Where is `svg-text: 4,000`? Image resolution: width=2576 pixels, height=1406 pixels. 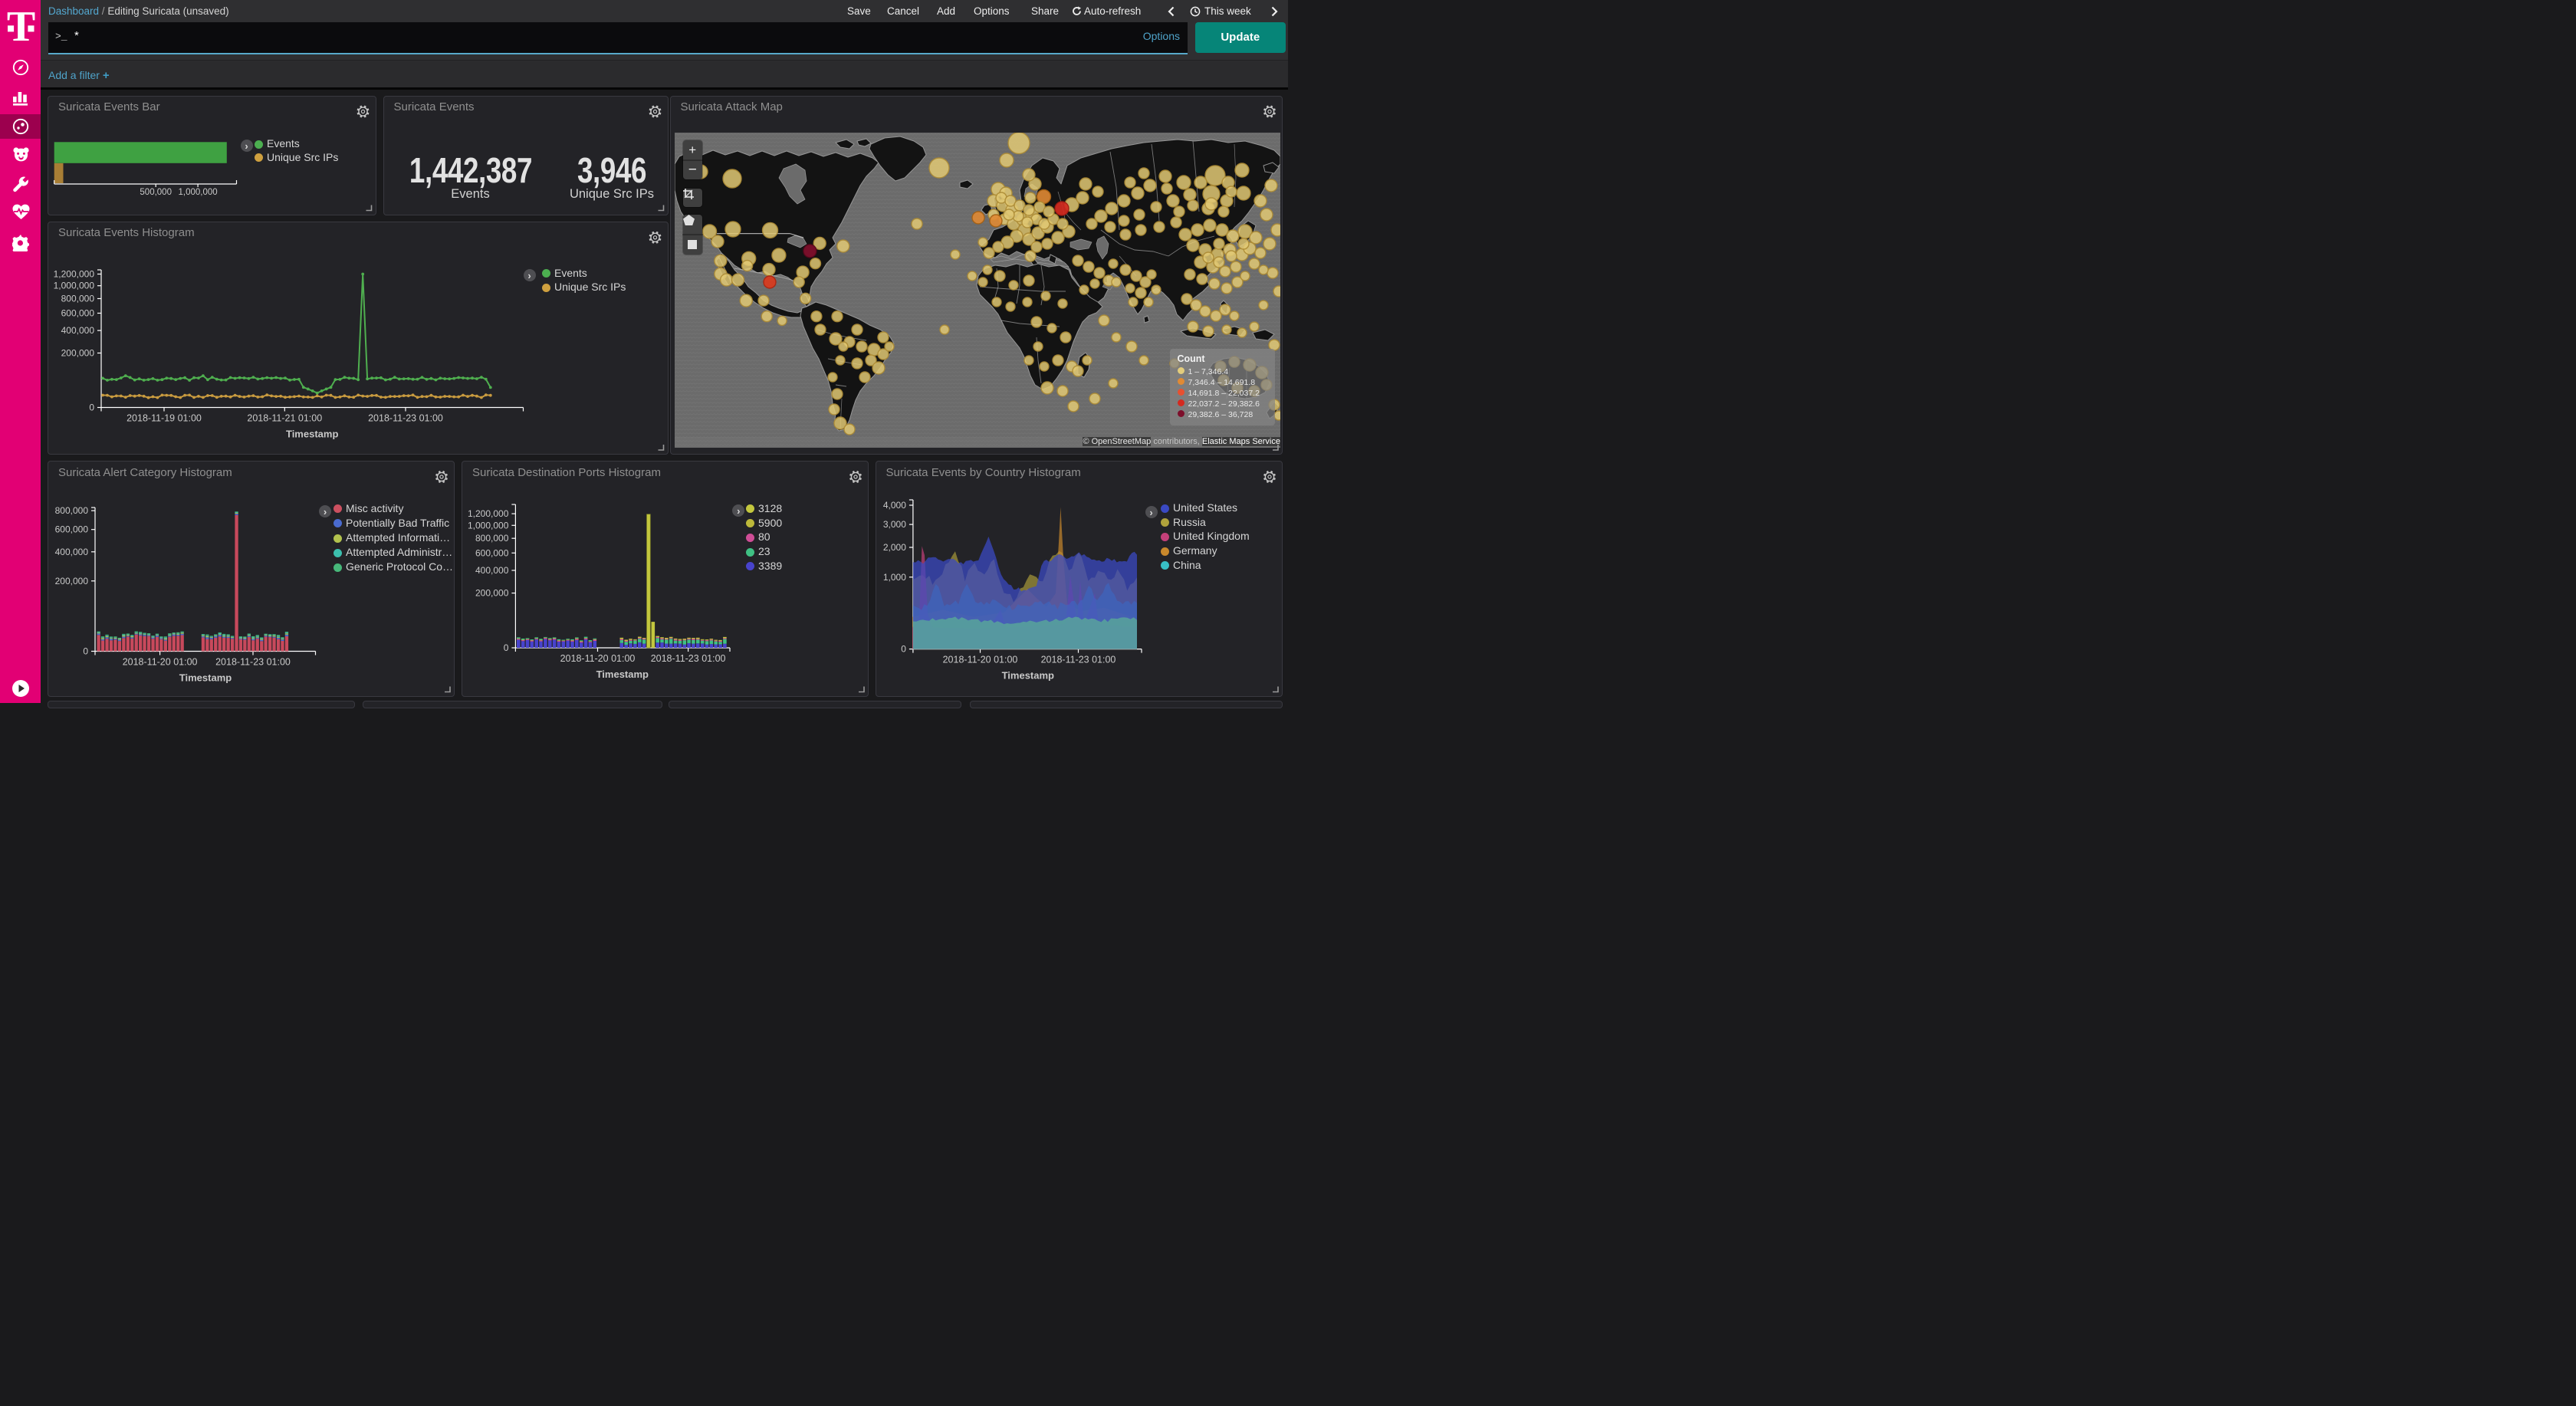
svg-text: 4,000 is located at coordinates (895, 506).